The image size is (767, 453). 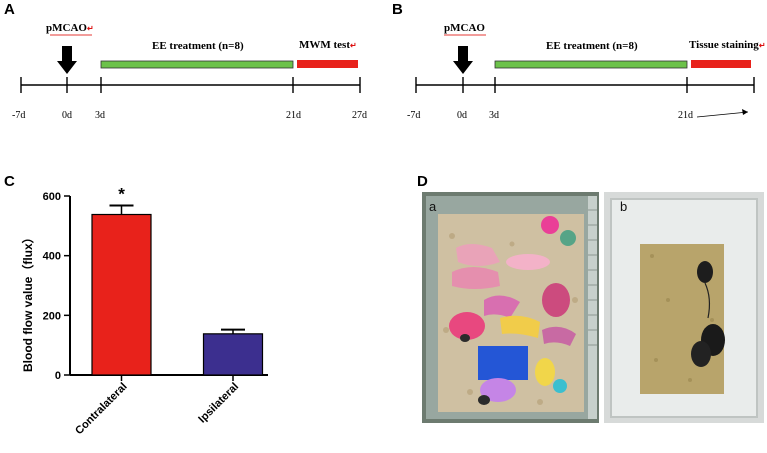 What do you see at coordinates (550, 115) in the screenshot?
I see `timeline-tick-labels: -7d 0d 3d 21d` at bounding box center [550, 115].